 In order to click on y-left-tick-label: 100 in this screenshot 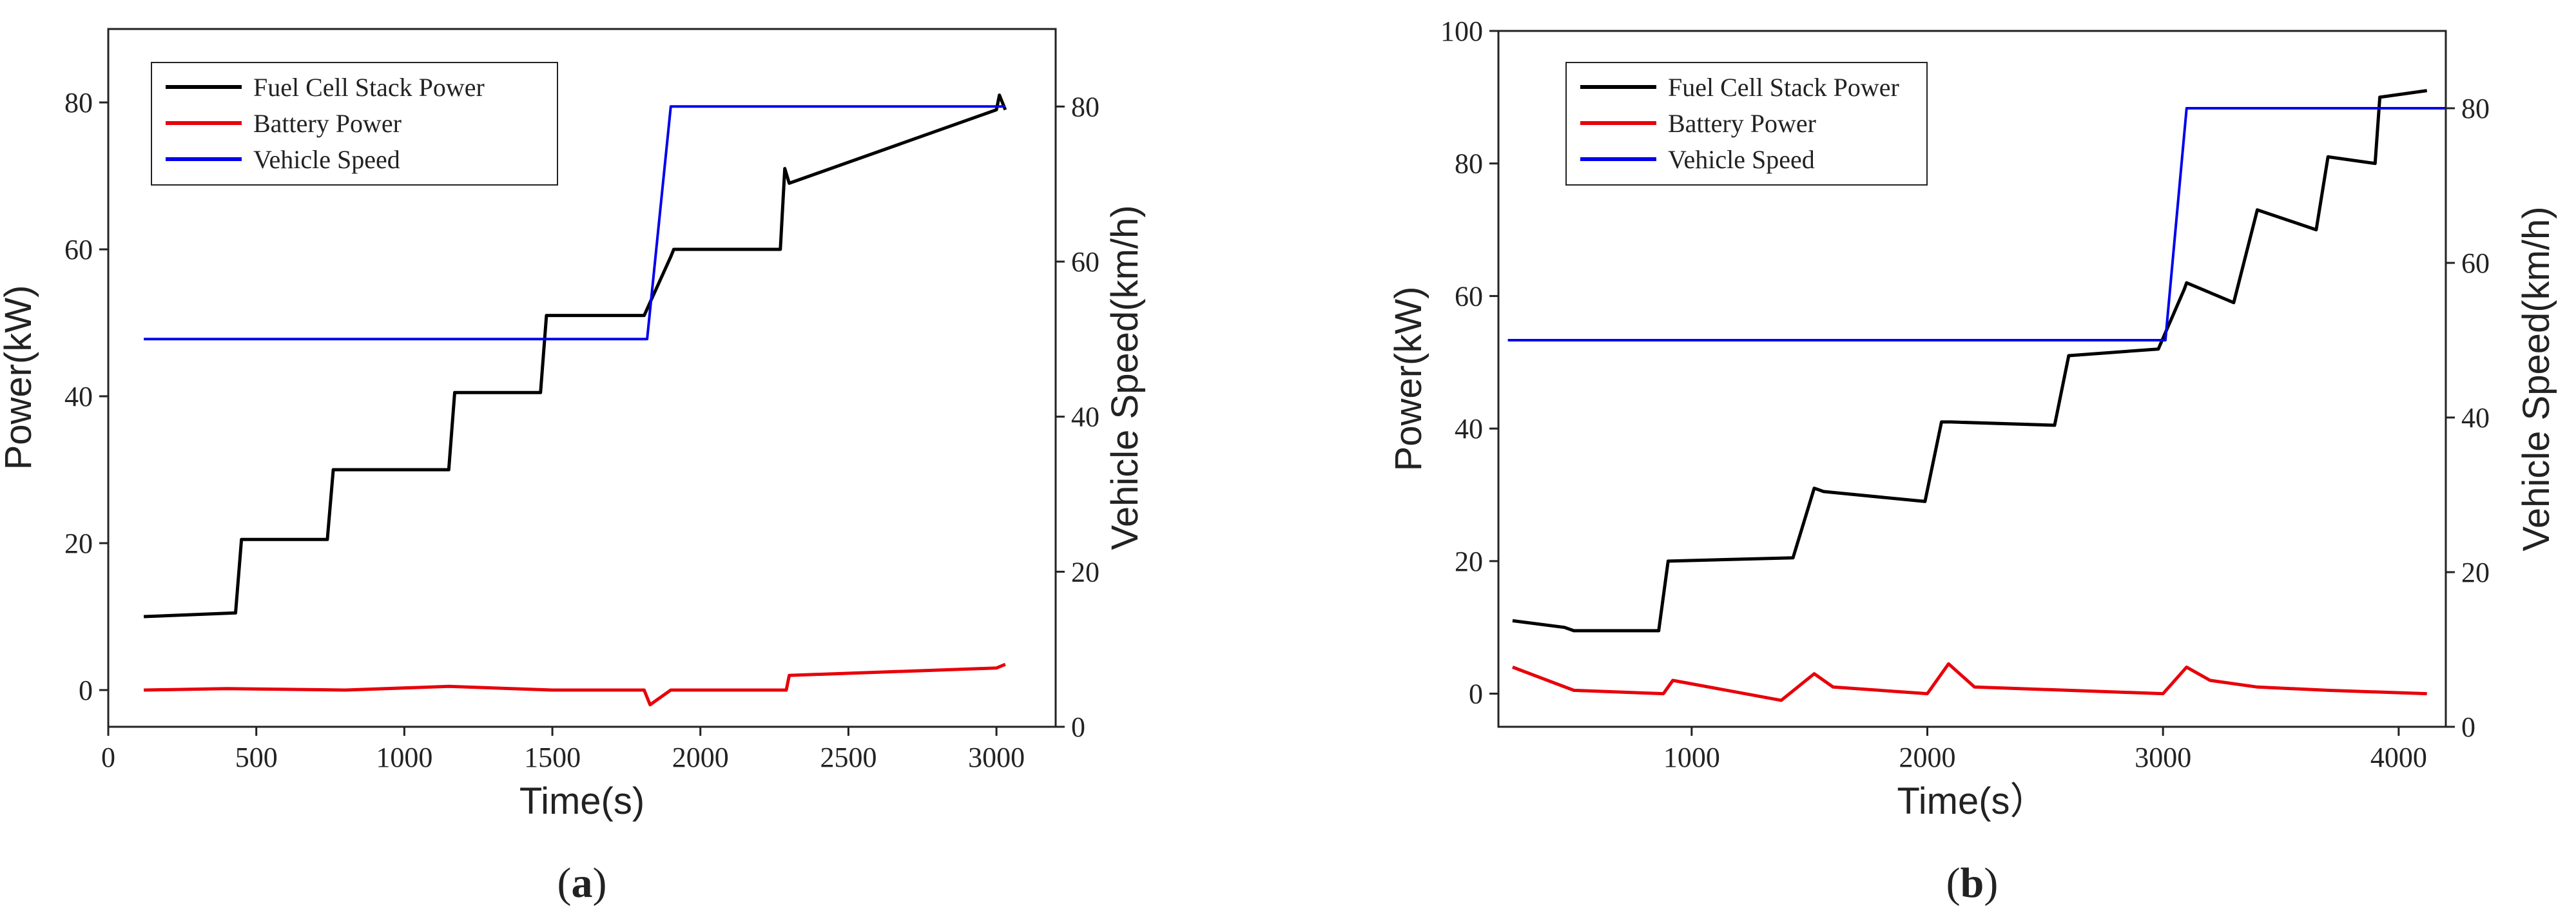, I will do `click(1461, 31)`.